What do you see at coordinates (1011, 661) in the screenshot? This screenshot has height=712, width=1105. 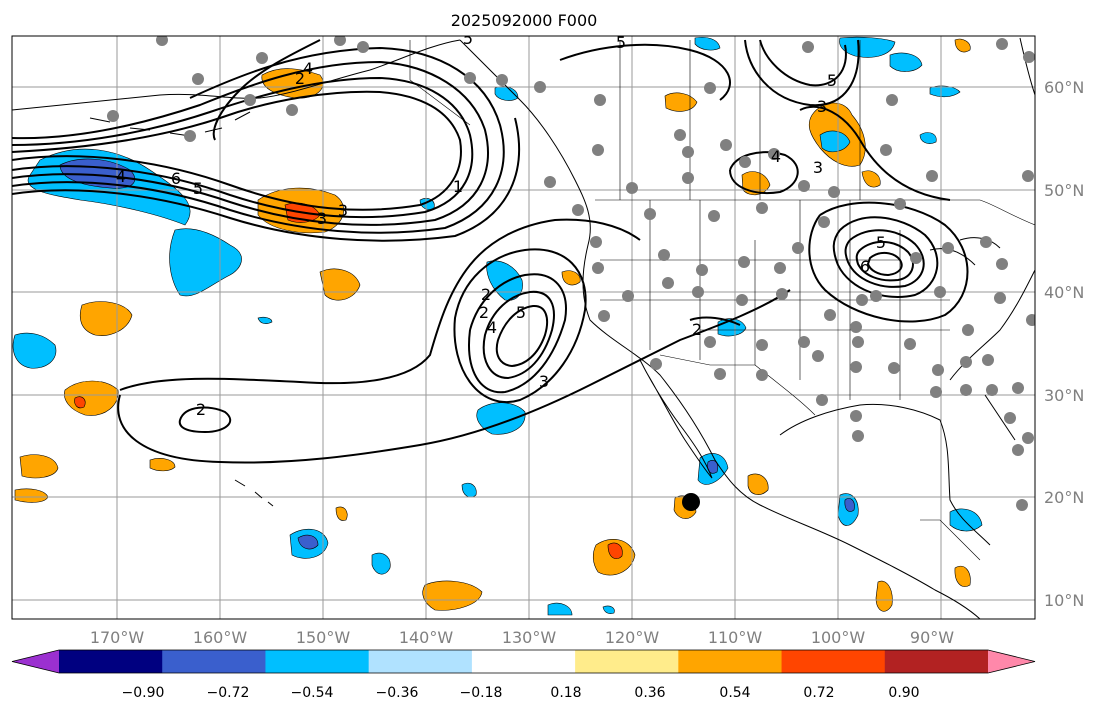 I see `colorbar-extend-high` at bounding box center [1011, 661].